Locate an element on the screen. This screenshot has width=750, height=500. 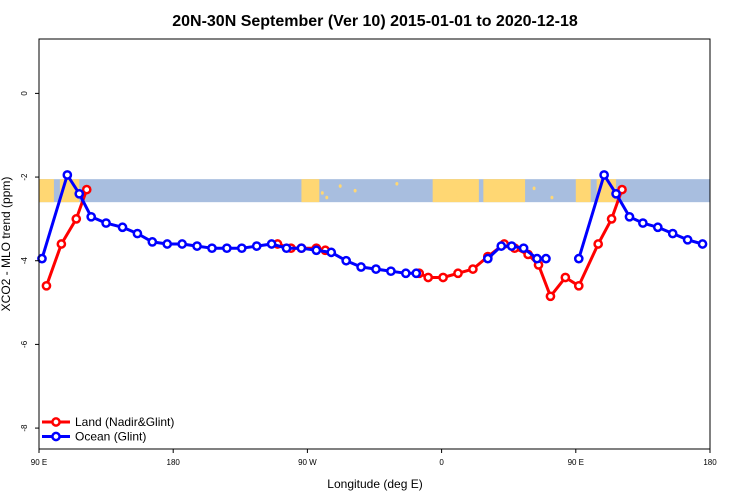
x-tick-label: 0 is located at coordinates (441, 462).